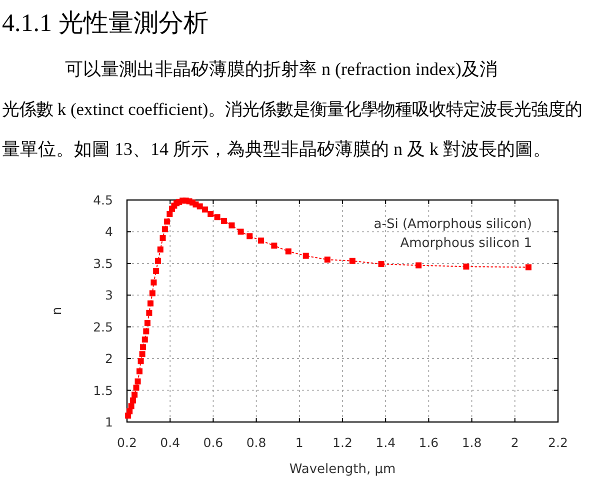  I want to click on x-tick-label: 2, so click(514, 442).